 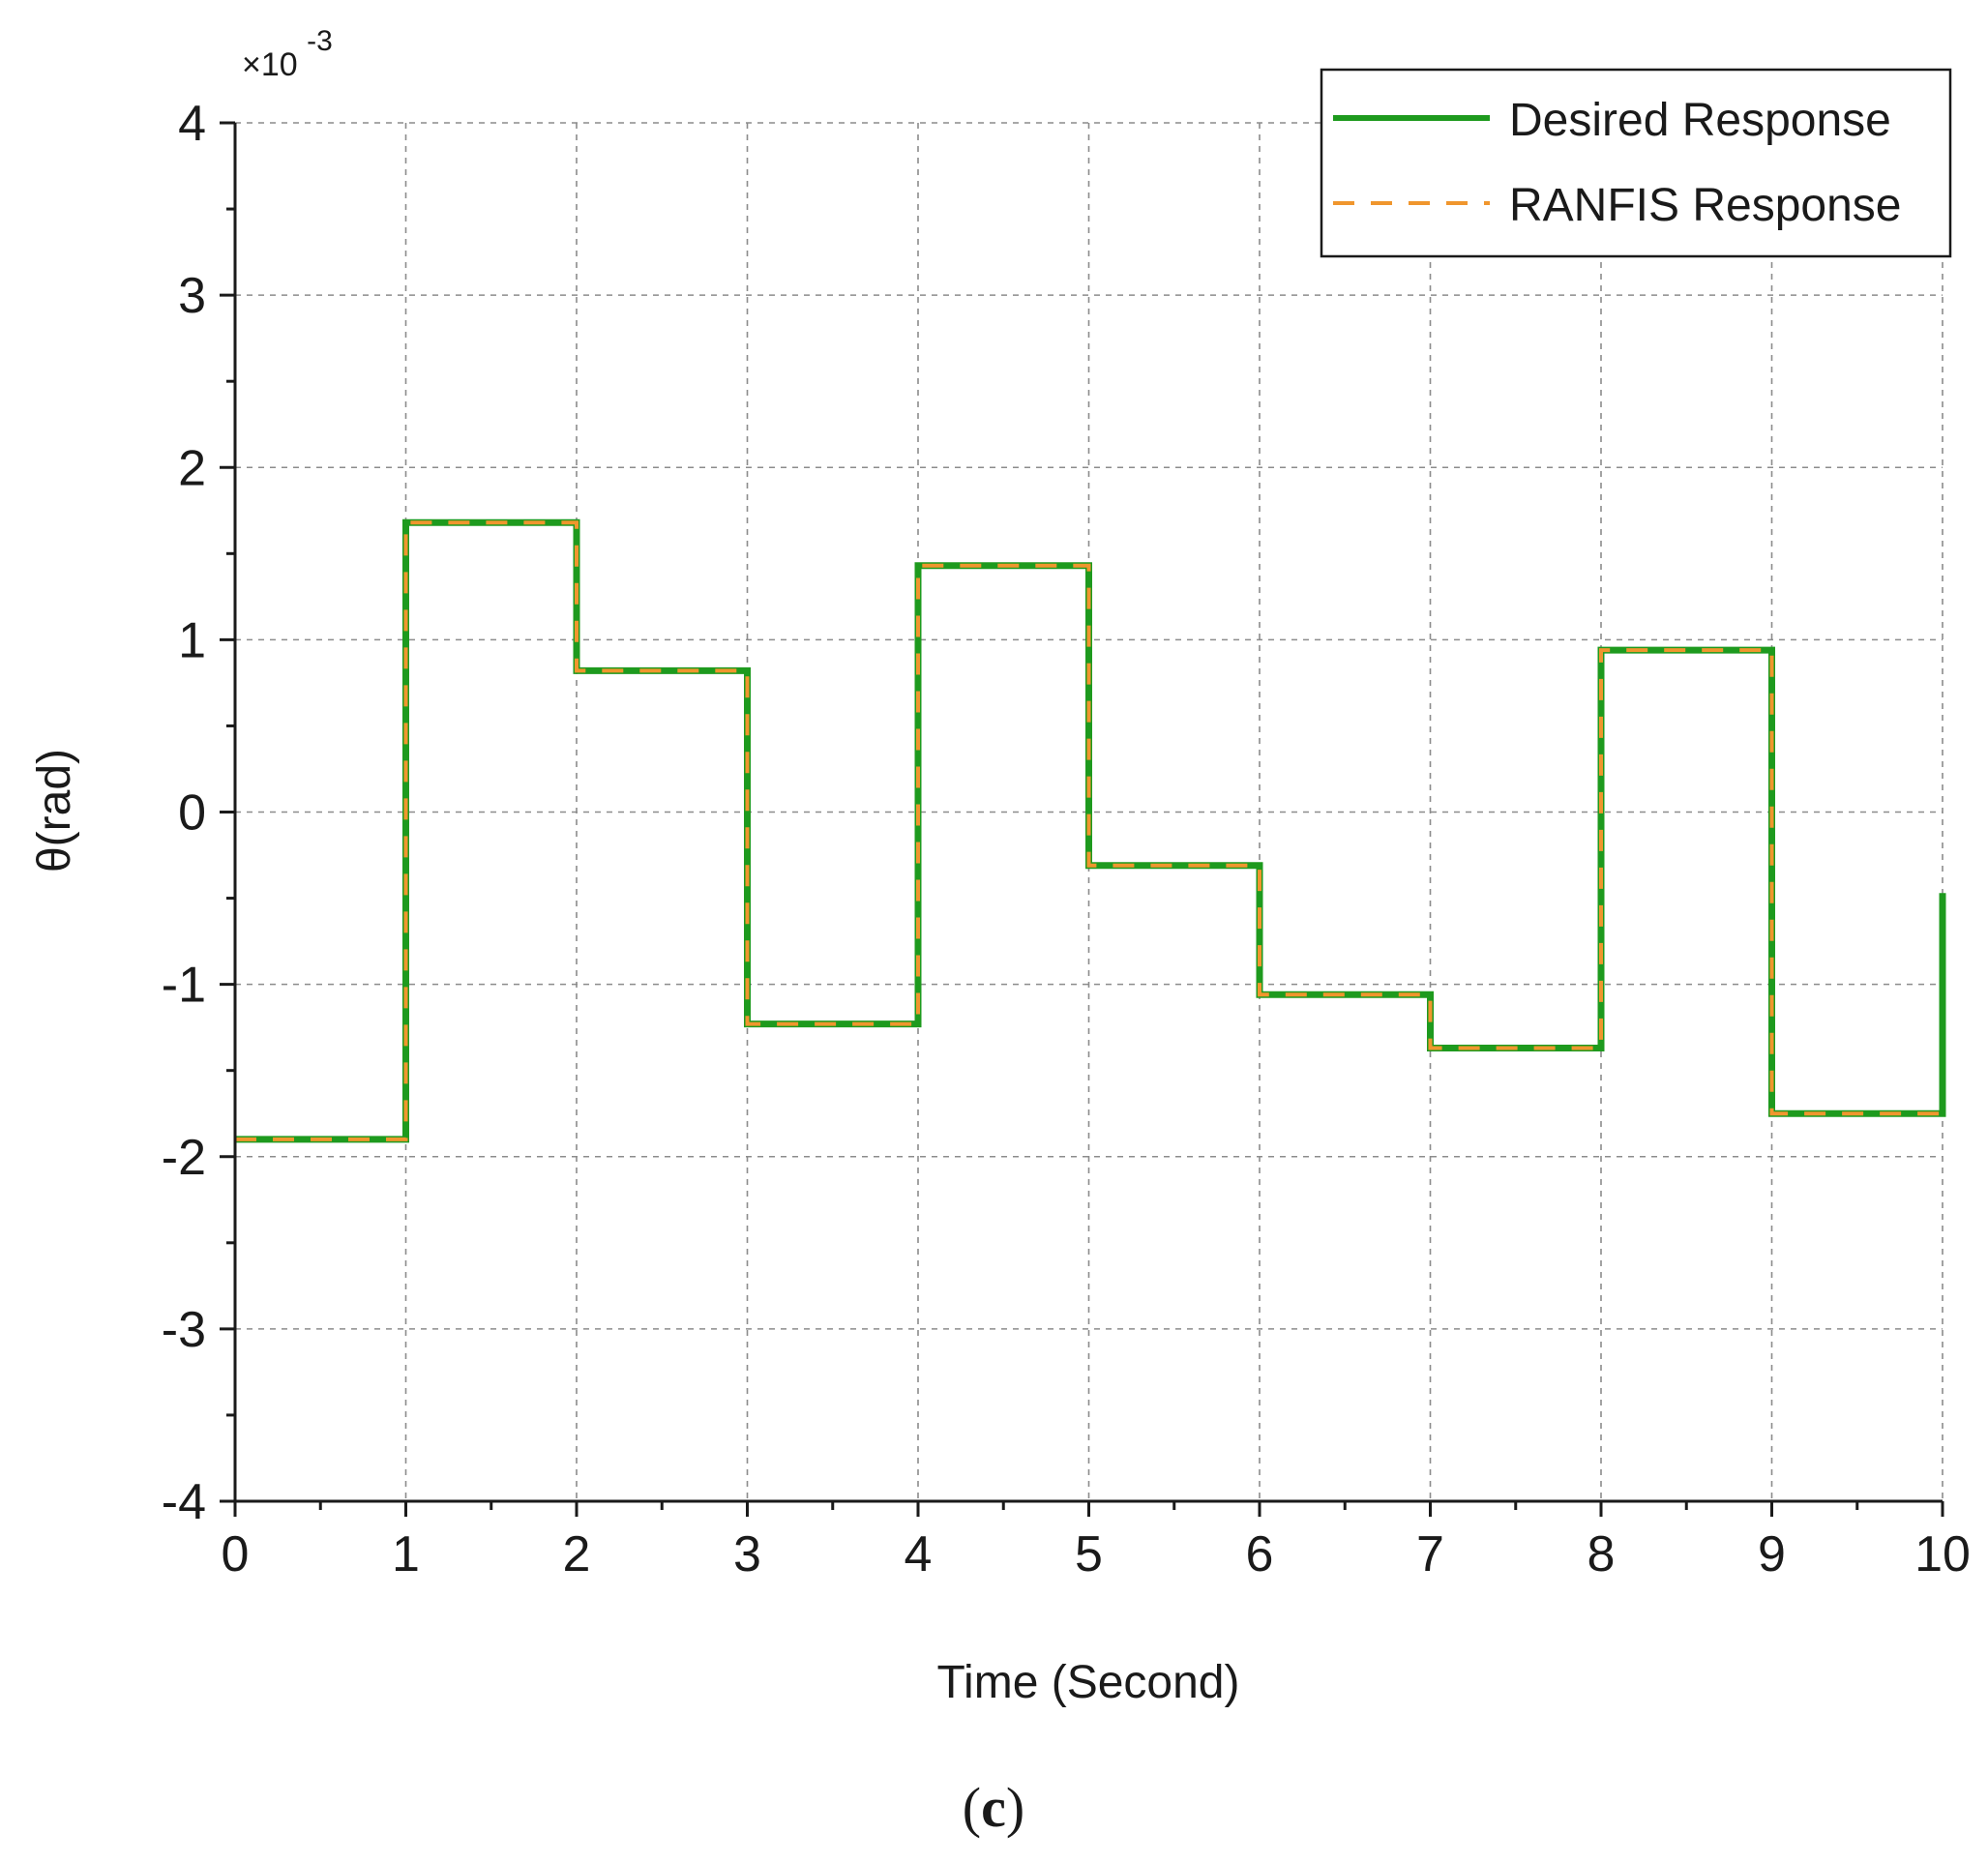 What do you see at coordinates (192, 296) in the screenshot?
I see `y-tick-label: 3` at bounding box center [192, 296].